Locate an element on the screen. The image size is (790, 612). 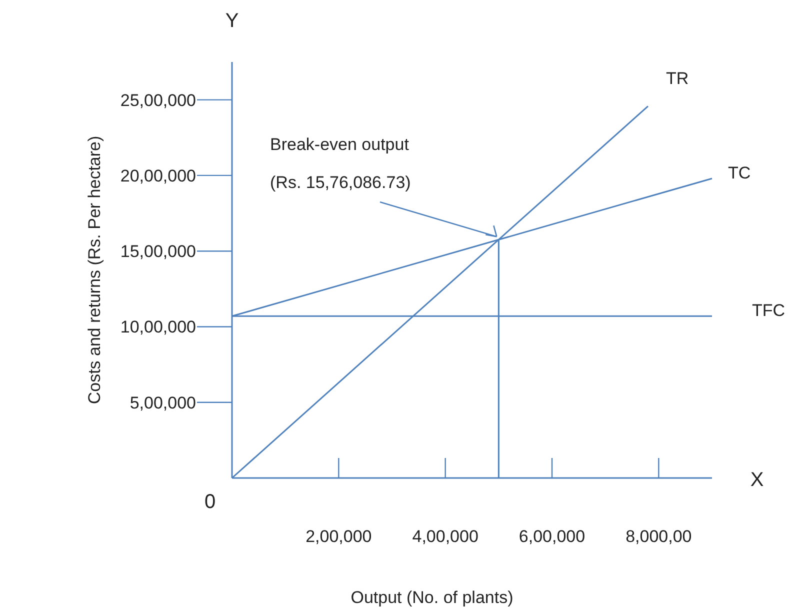
x-axis-title: Output (No. of plants) is located at coordinates (432, 597).